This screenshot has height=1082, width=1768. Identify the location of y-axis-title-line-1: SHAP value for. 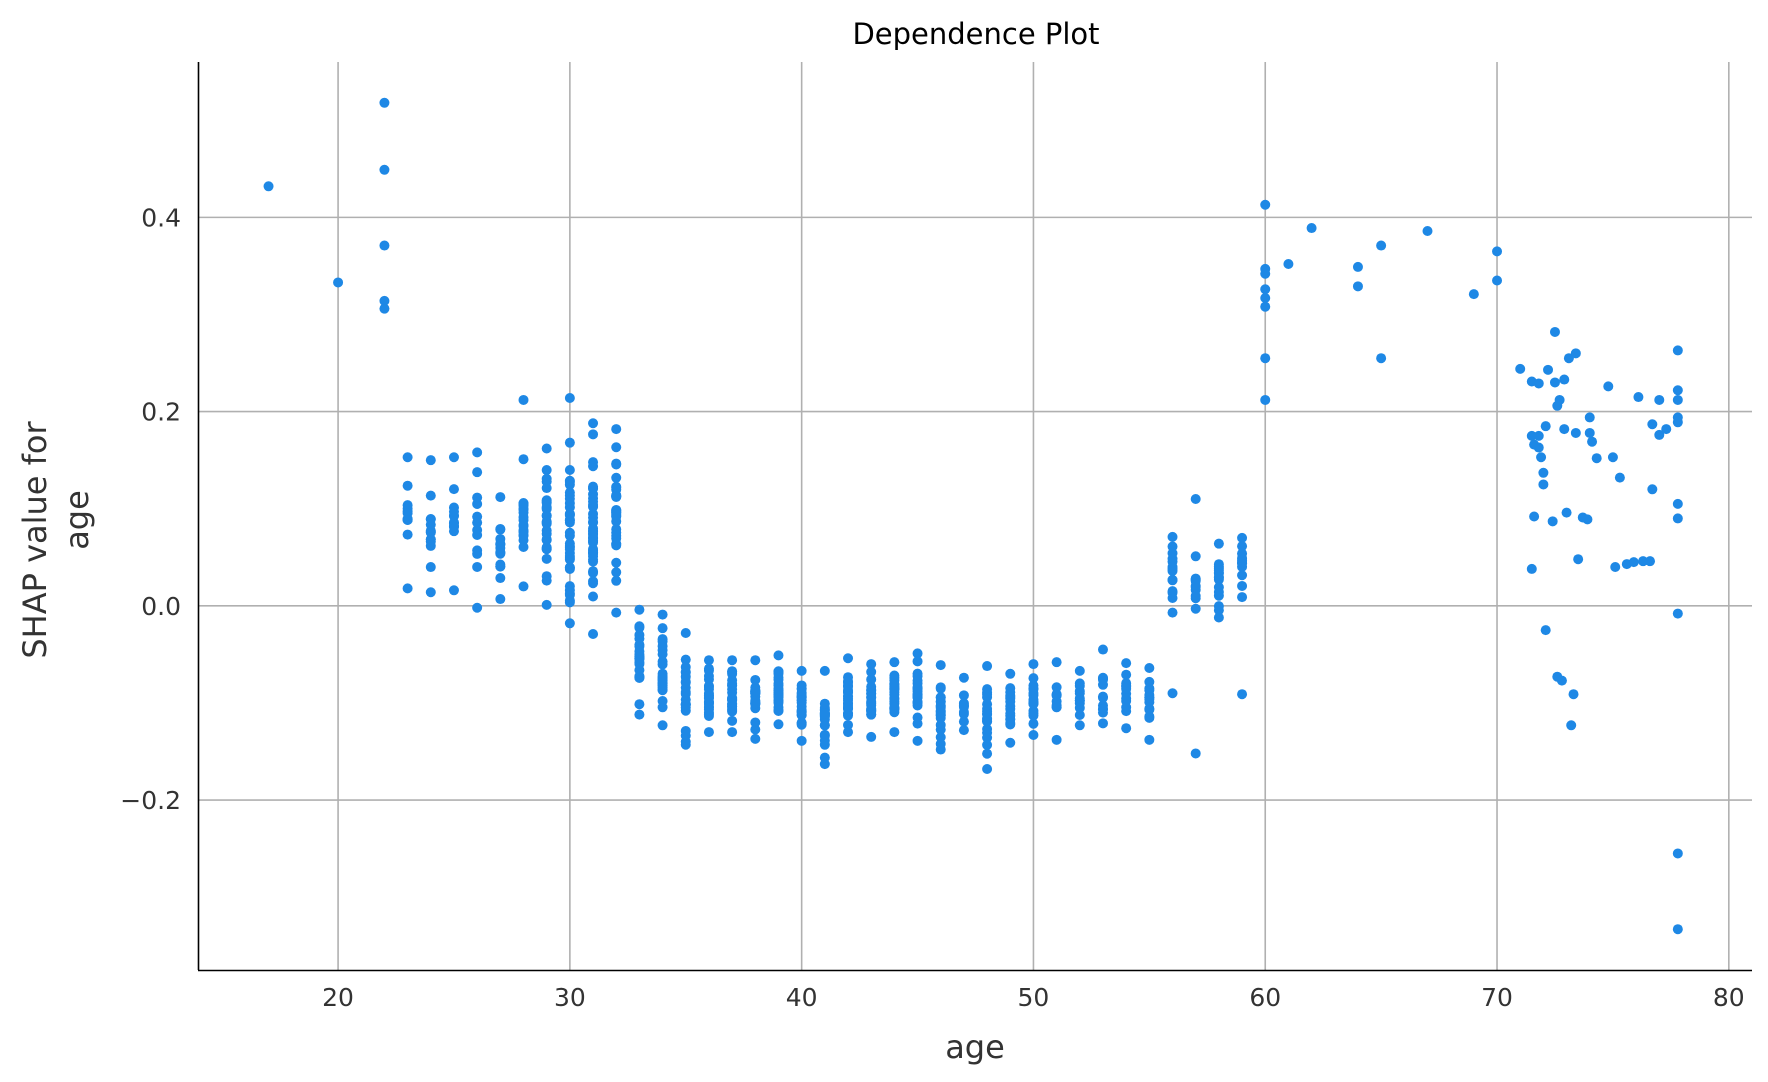
(35, 540).